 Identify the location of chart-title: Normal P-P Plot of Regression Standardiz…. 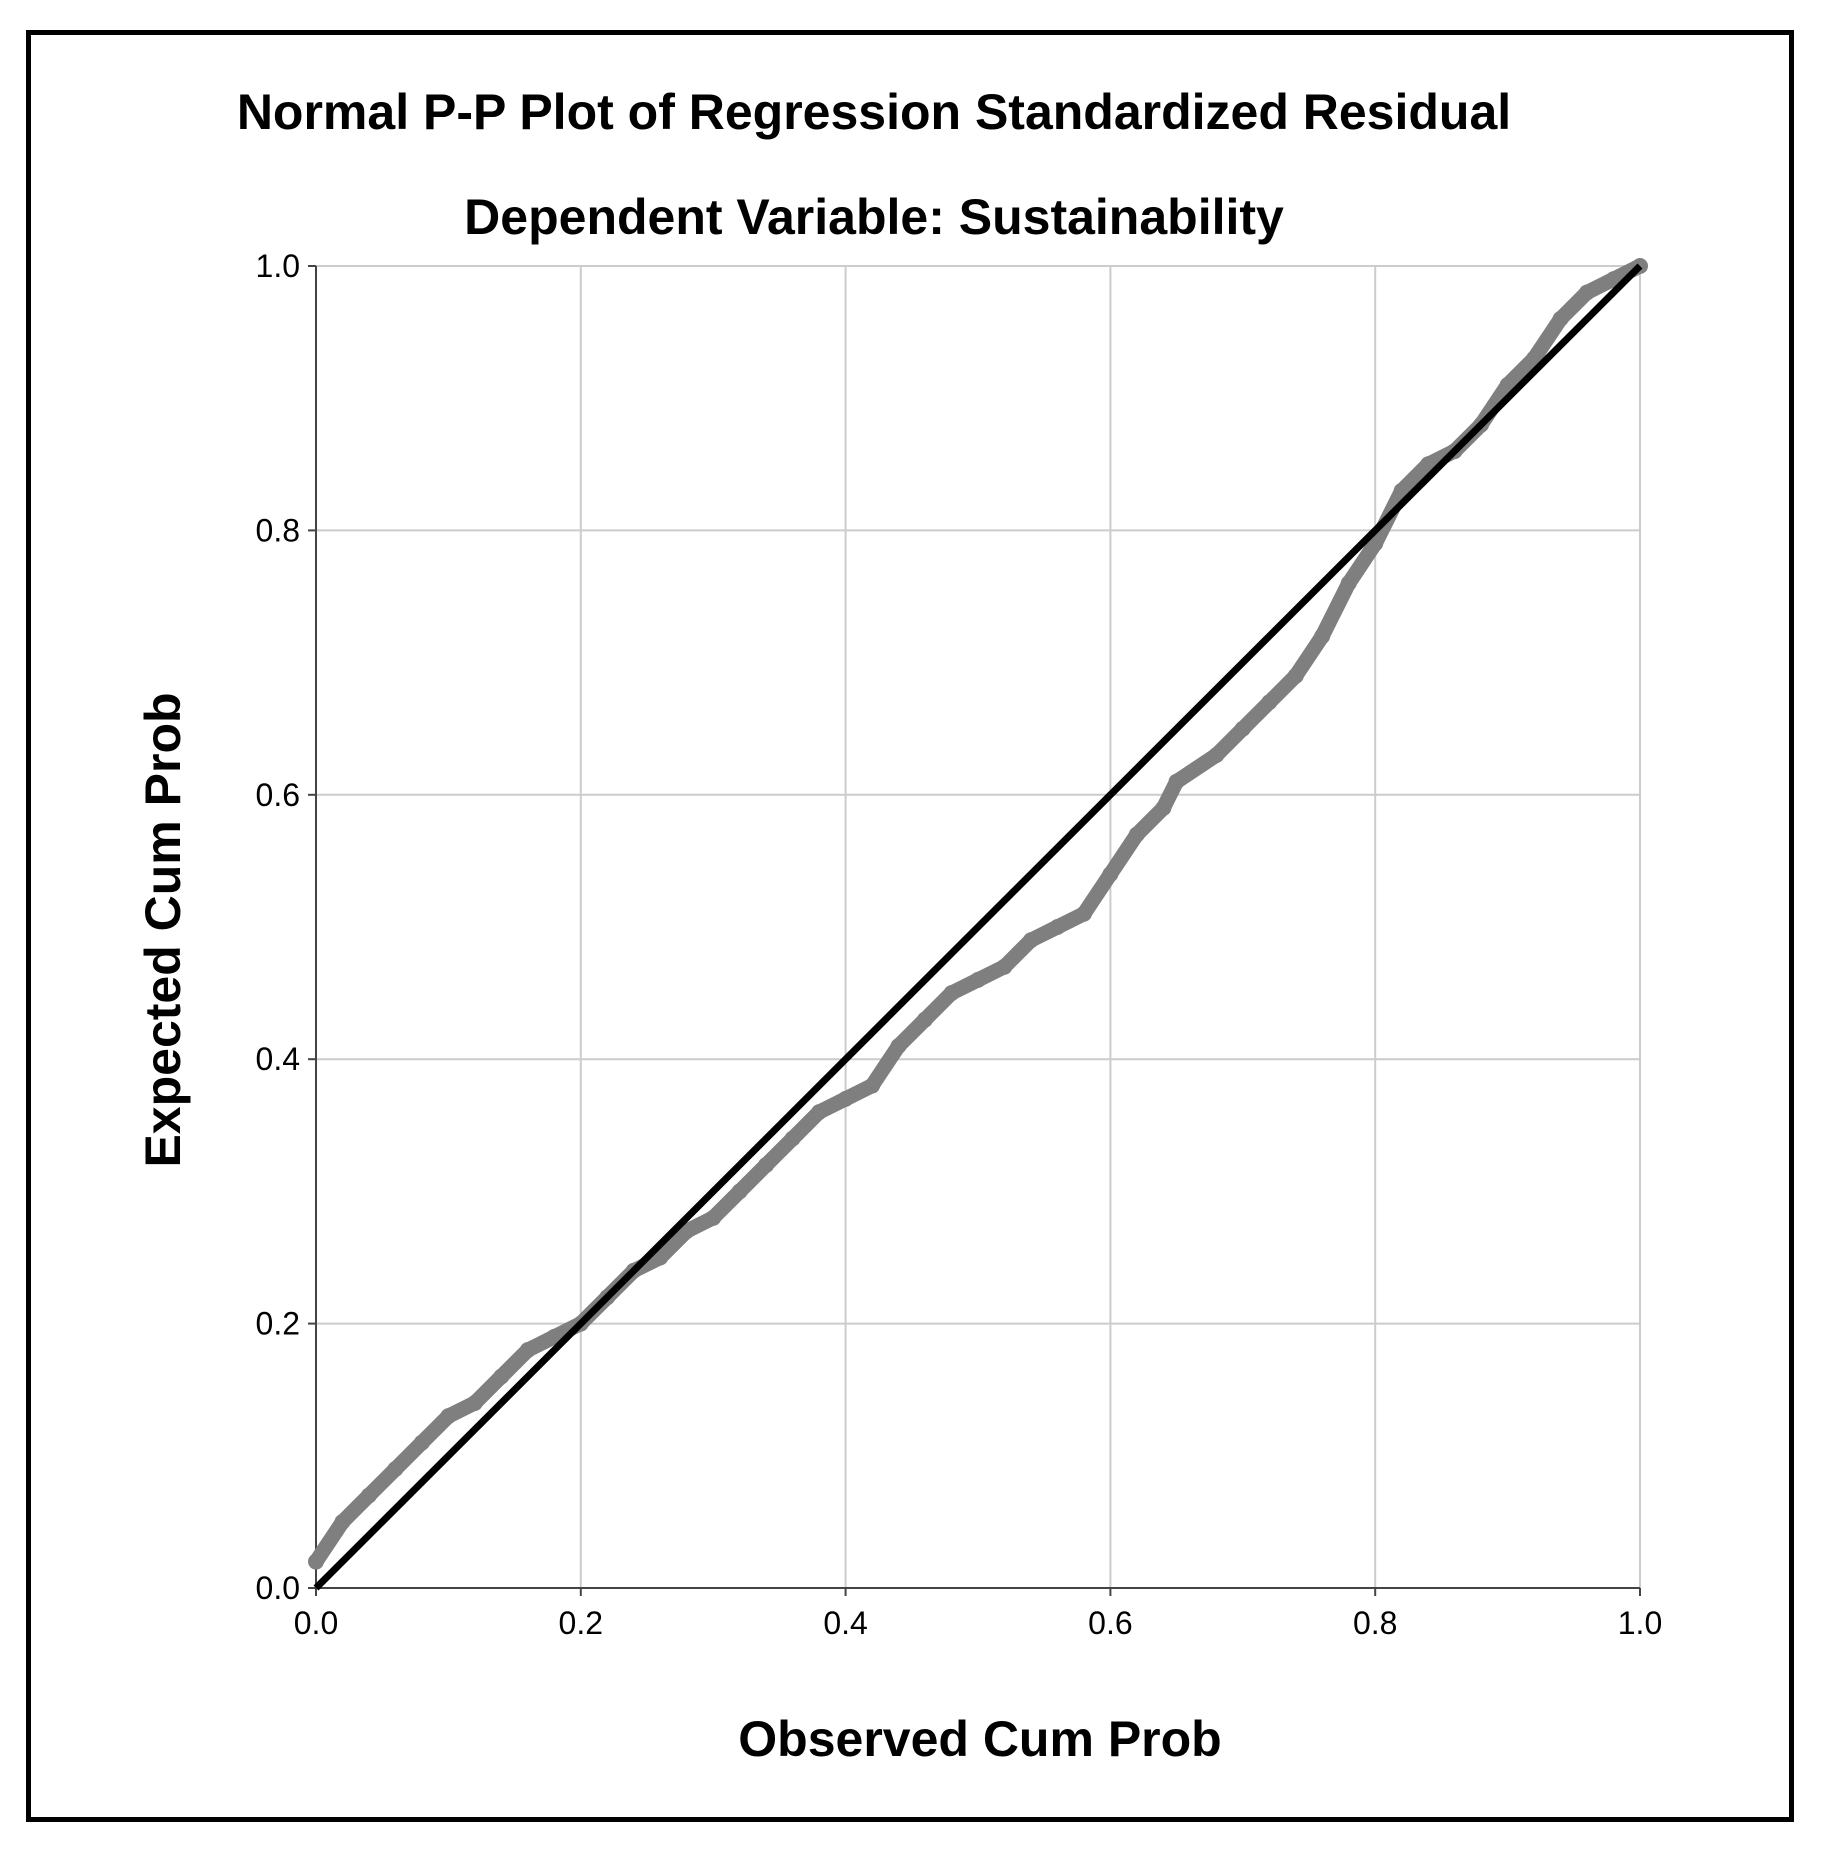
(874, 112).